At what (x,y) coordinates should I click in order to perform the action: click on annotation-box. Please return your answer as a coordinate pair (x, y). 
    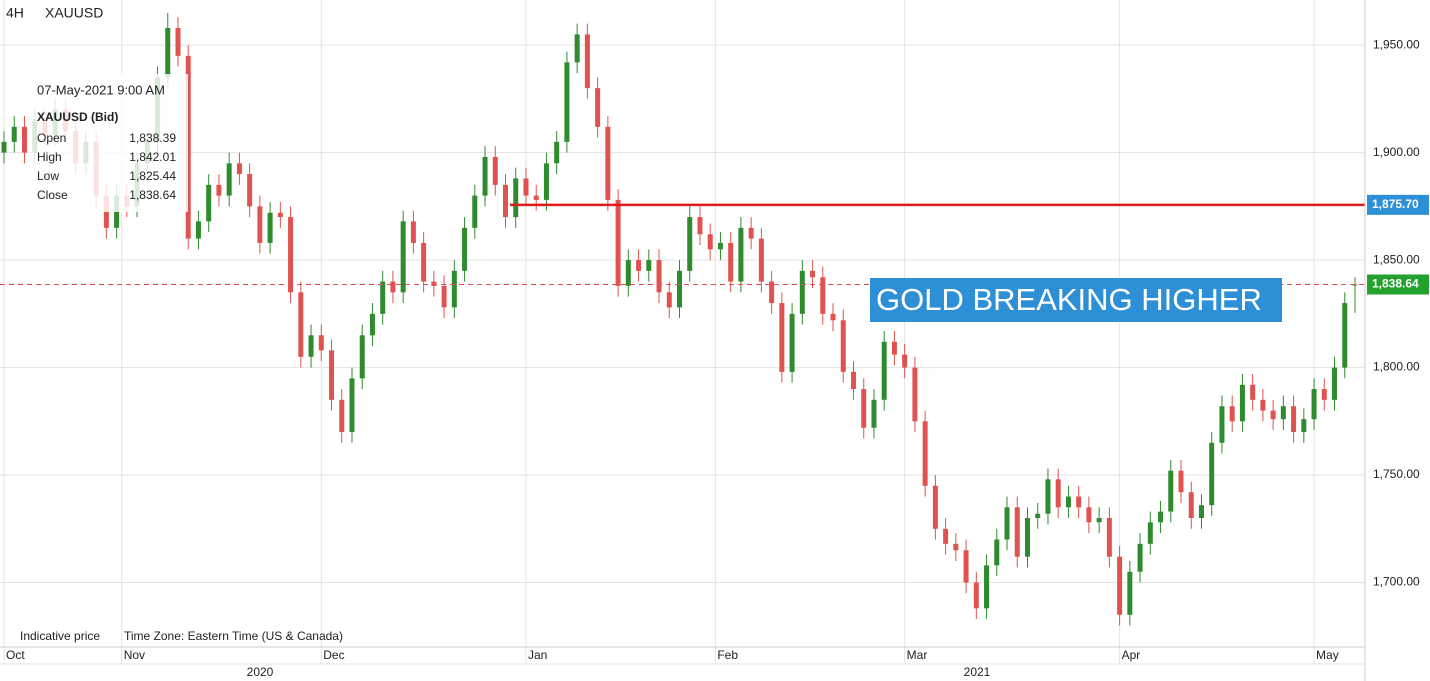
    Looking at the image, I should click on (1076, 300).